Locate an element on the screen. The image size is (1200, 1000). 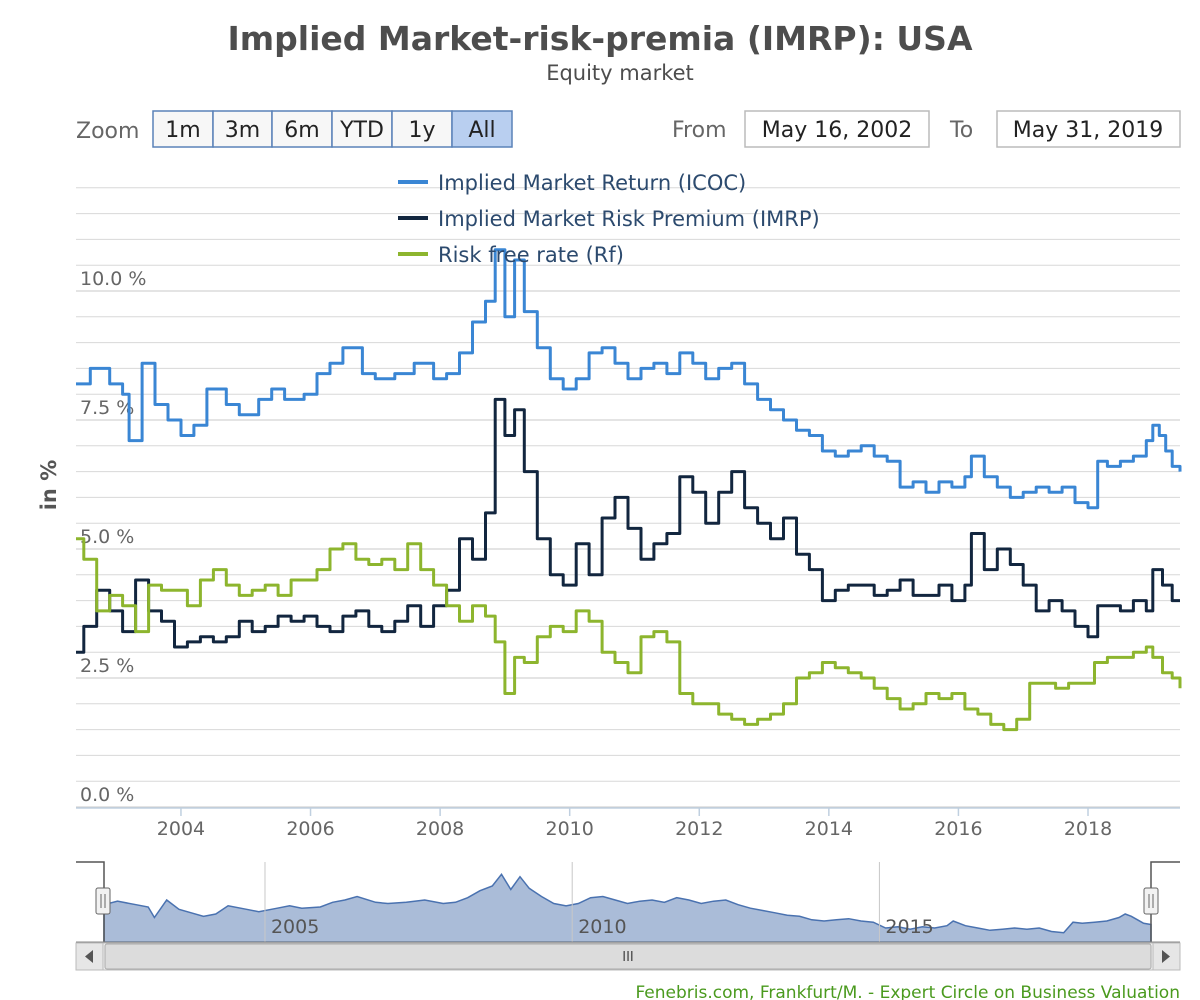
zoom-label: Zoom is located at coordinates (107, 131).